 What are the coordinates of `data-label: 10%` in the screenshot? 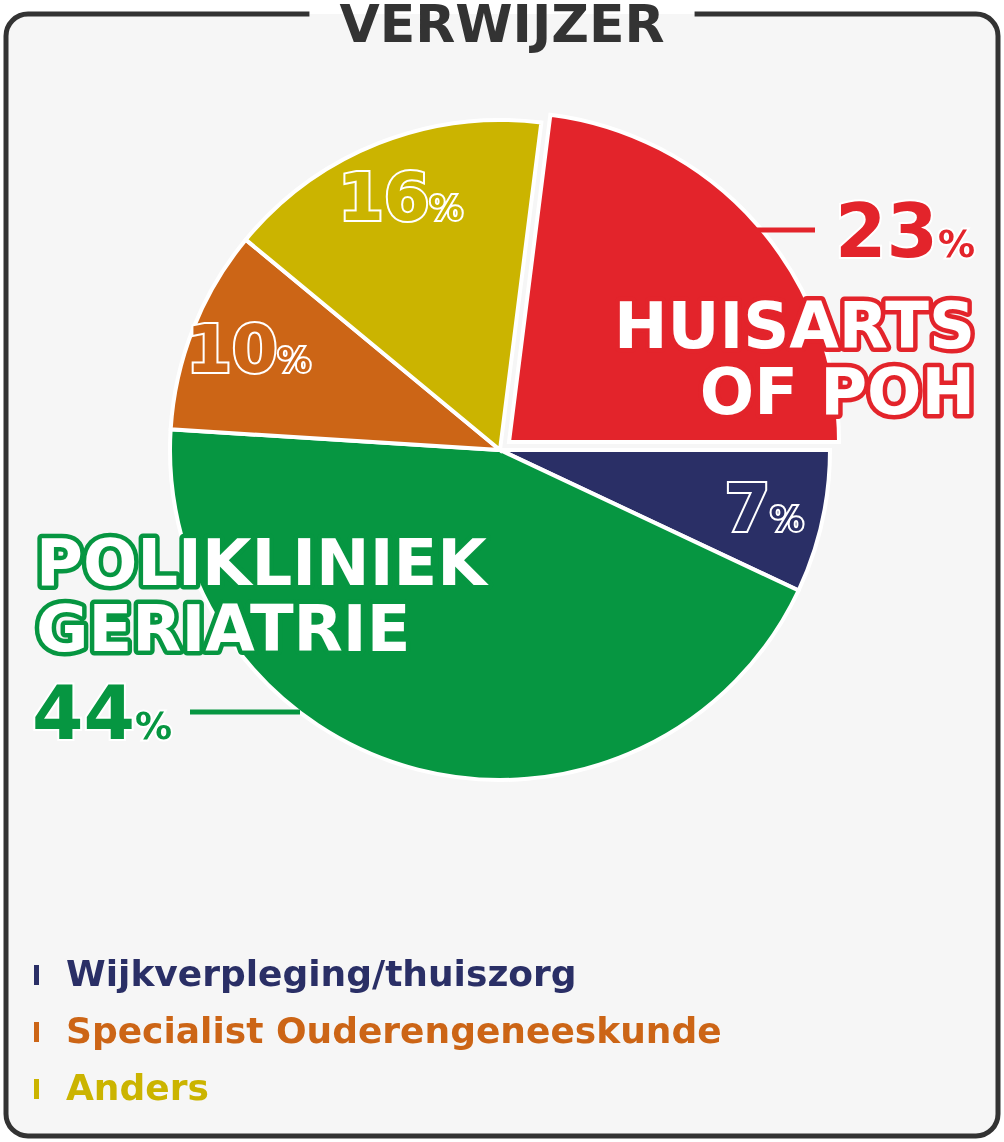 It's located at (248, 350).